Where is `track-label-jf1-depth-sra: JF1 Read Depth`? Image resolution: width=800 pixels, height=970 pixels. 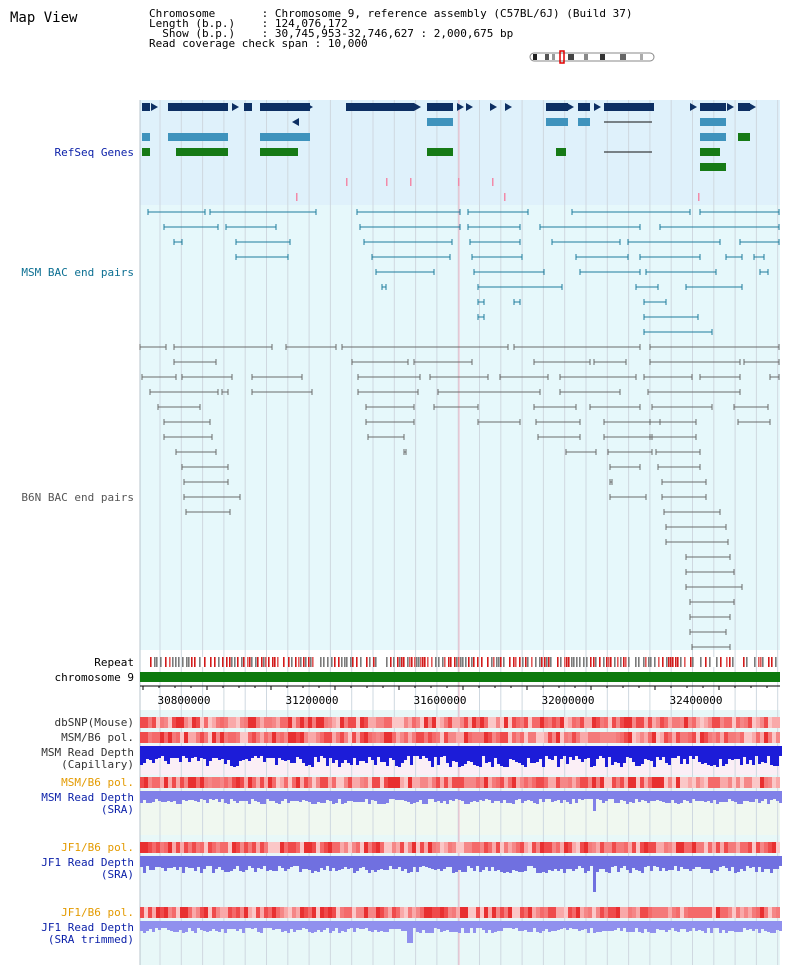 track-label-jf1-depth-sra: JF1 Read Depth is located at coordinates (87, 862).